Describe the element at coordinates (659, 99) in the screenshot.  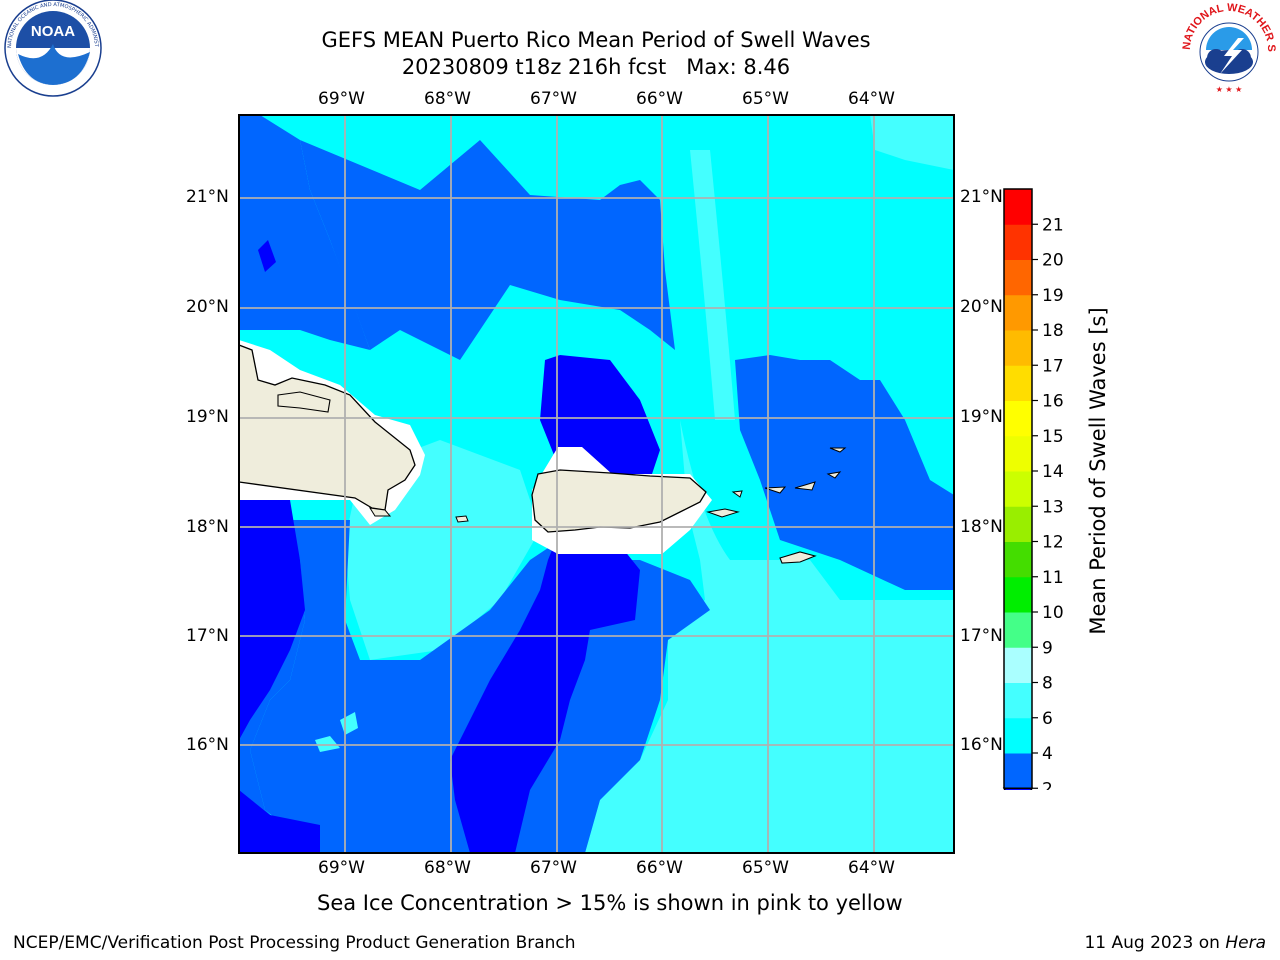
I see `lon-label-top: 66°W` at that location.